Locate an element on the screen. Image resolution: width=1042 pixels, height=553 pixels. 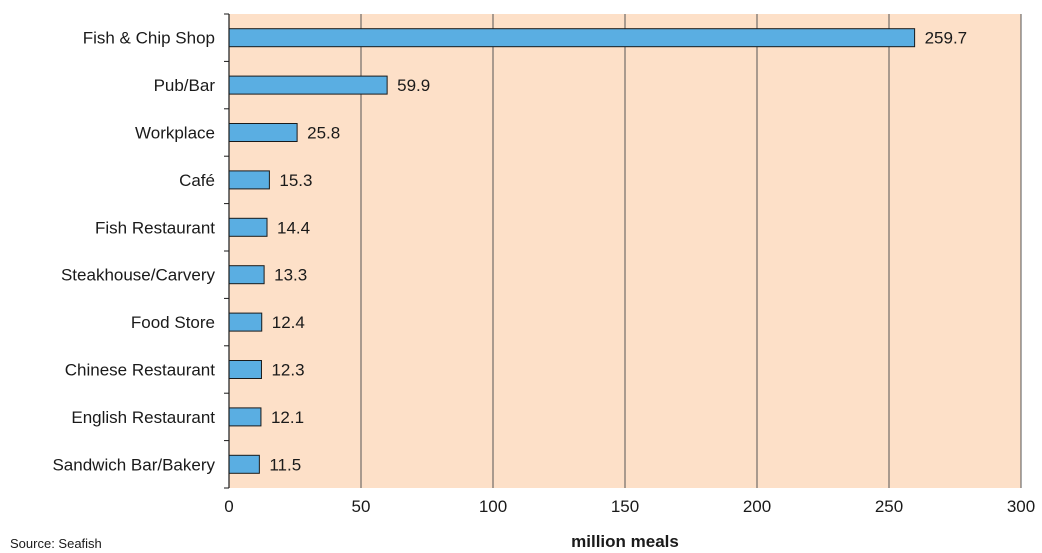
value-label: 12.1 is located at coordinates (287, 417).